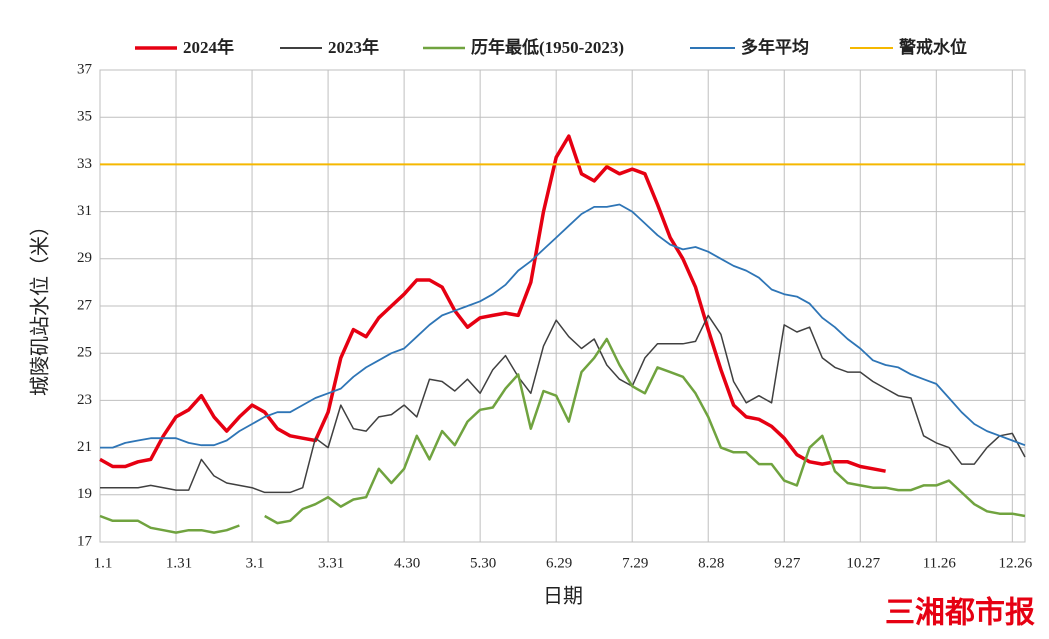  I want to click on y-tick-label: 21, so click(84, 447).